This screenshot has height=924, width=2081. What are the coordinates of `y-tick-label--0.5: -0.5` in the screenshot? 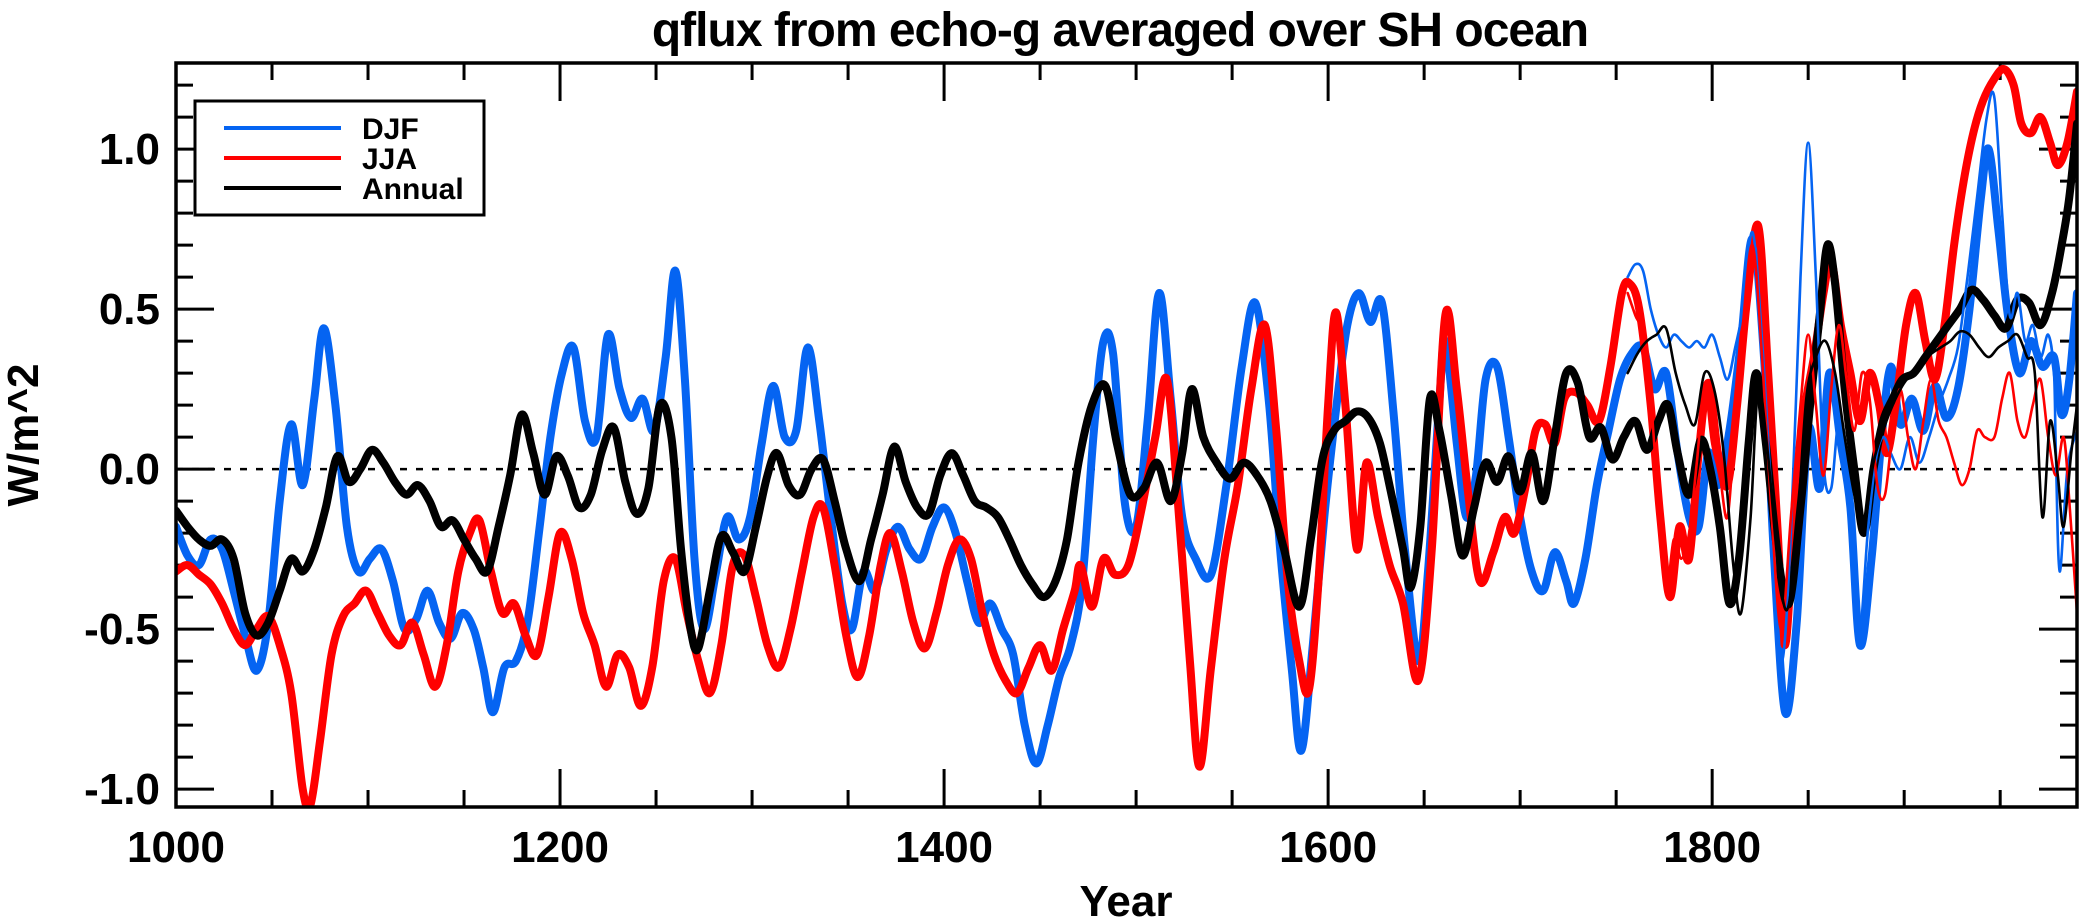 It's located at (122, 629).